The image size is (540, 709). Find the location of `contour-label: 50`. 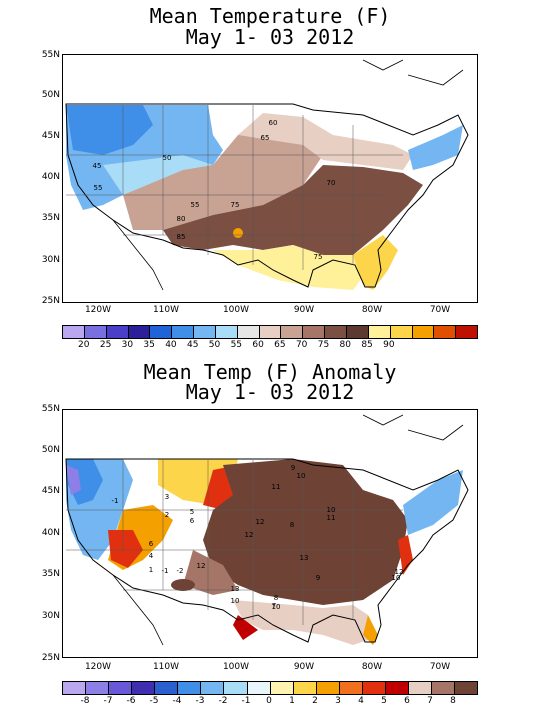

contour-label: 50 is located at coordinates (167, 158).